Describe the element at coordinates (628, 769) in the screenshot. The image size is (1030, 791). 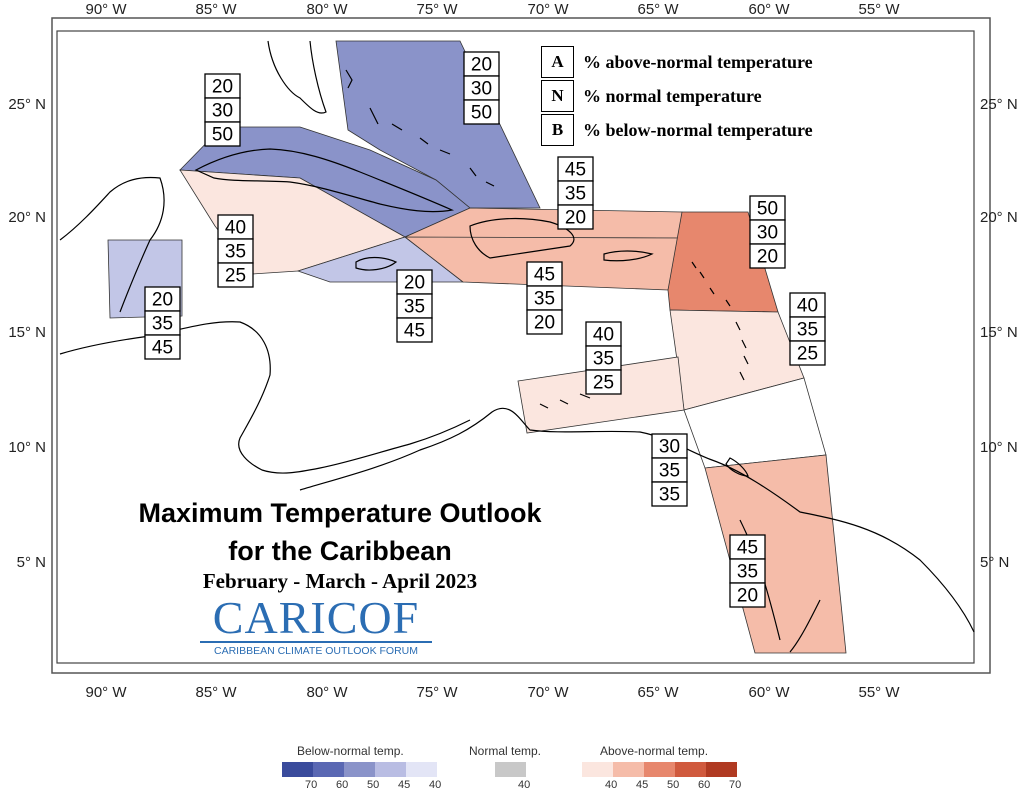
I see `colorbar-above-swatch` at that location.